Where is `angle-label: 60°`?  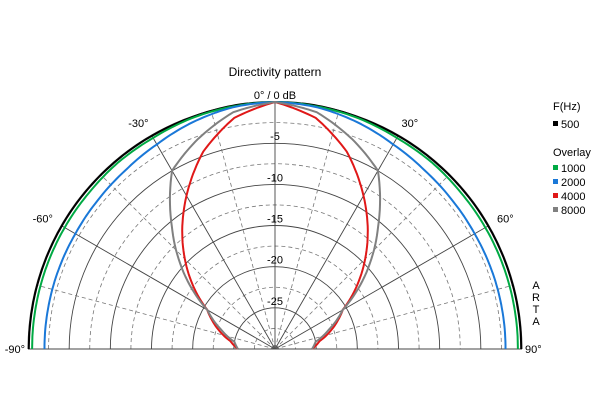
angle-label: 60° is located at coordinates (505, 220).